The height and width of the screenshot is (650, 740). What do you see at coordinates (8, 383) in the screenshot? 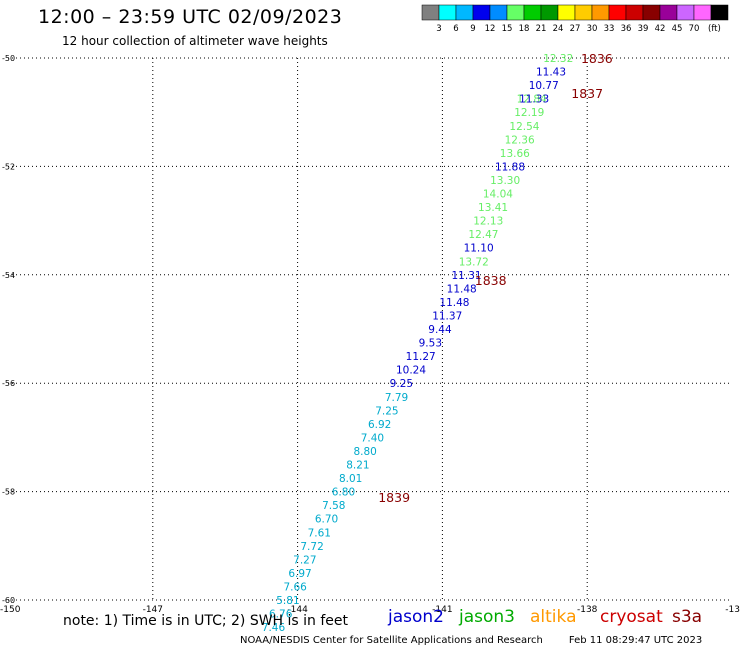
I see `y-tick-label: -56` at bounding box center [8, 383].